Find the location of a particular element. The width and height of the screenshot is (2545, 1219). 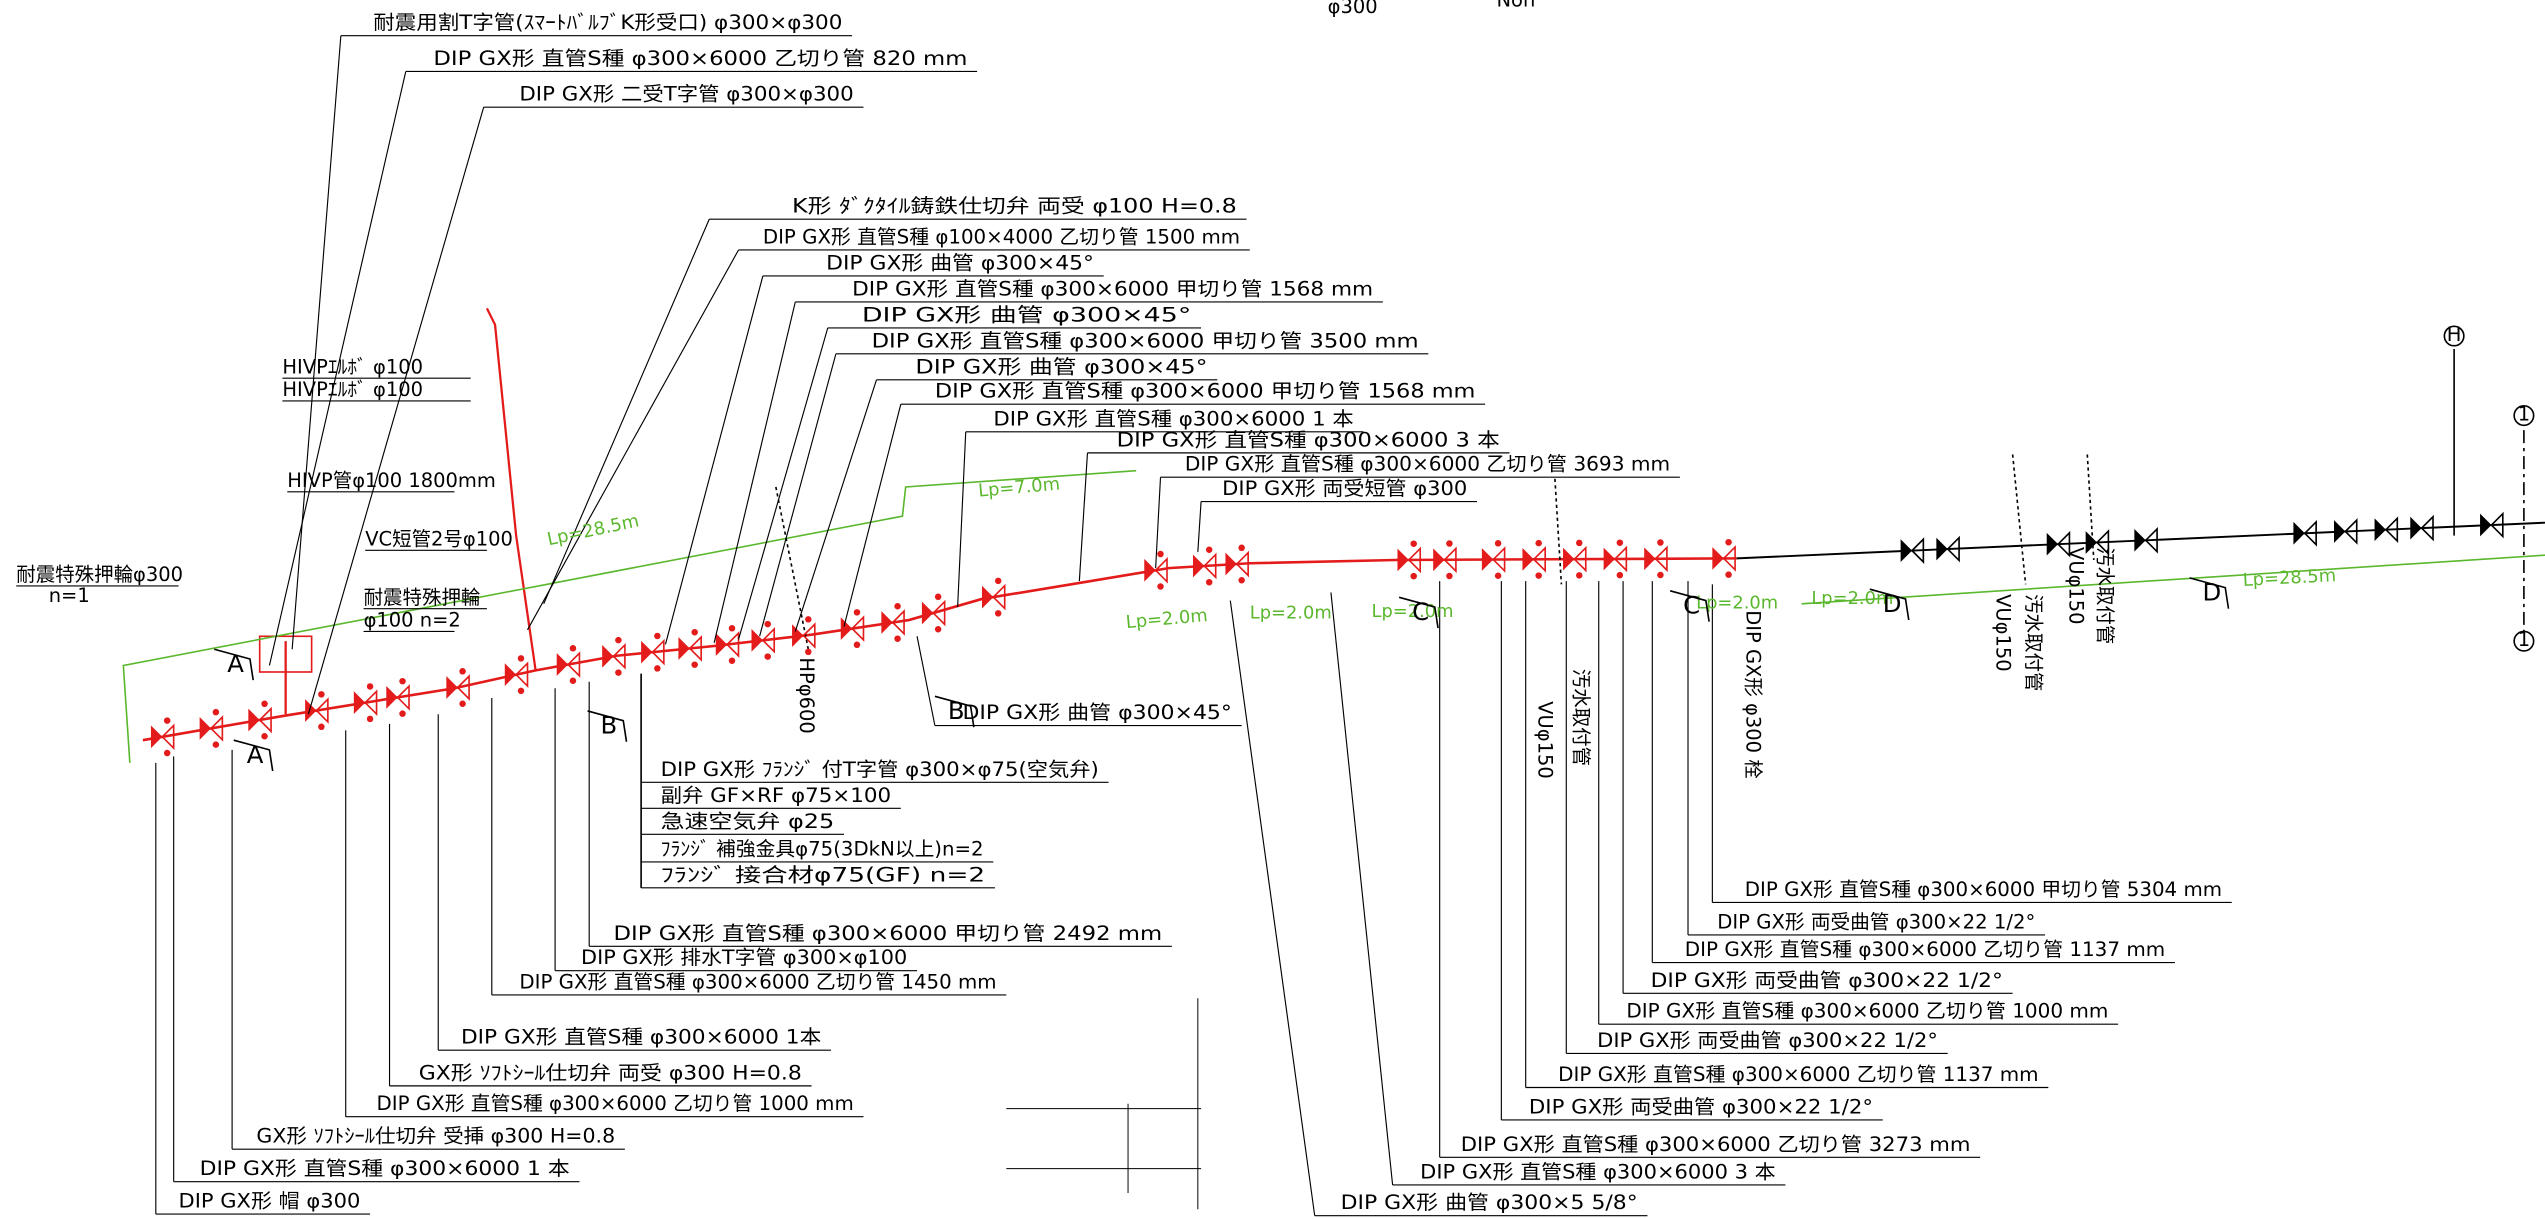

callout-label: DIP GX形 ﾌﾗﾝｼﾞ 付T字管 φ300×φ75(空気弁) is located at coordinates (880, 769).